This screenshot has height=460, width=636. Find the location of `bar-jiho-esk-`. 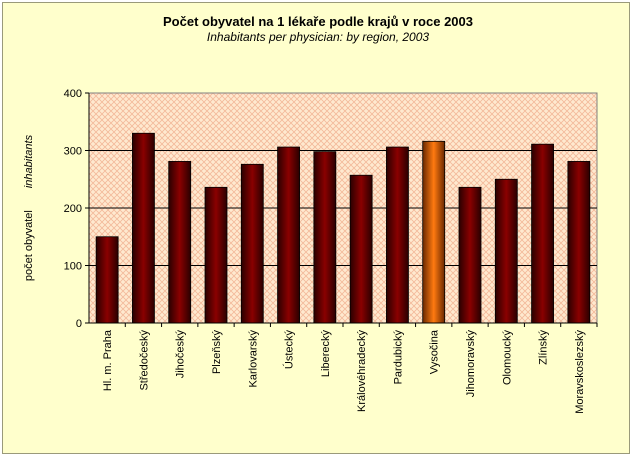

bar-jiho-esk- is located at coordinates (180, 242).